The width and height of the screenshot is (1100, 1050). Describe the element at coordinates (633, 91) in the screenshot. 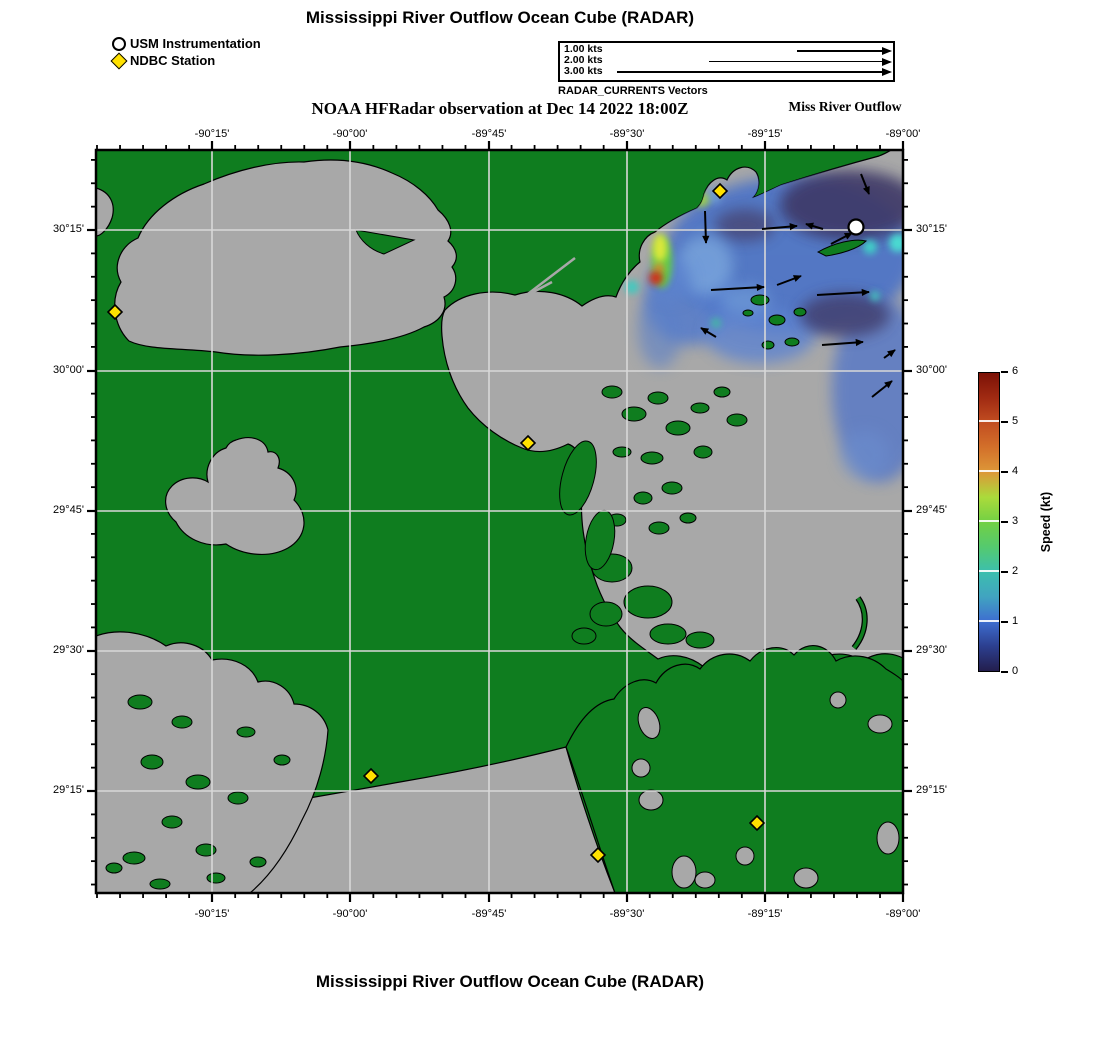

I see `vector-scale-caption: RADAR_CURRENTS Vectors` at that location.